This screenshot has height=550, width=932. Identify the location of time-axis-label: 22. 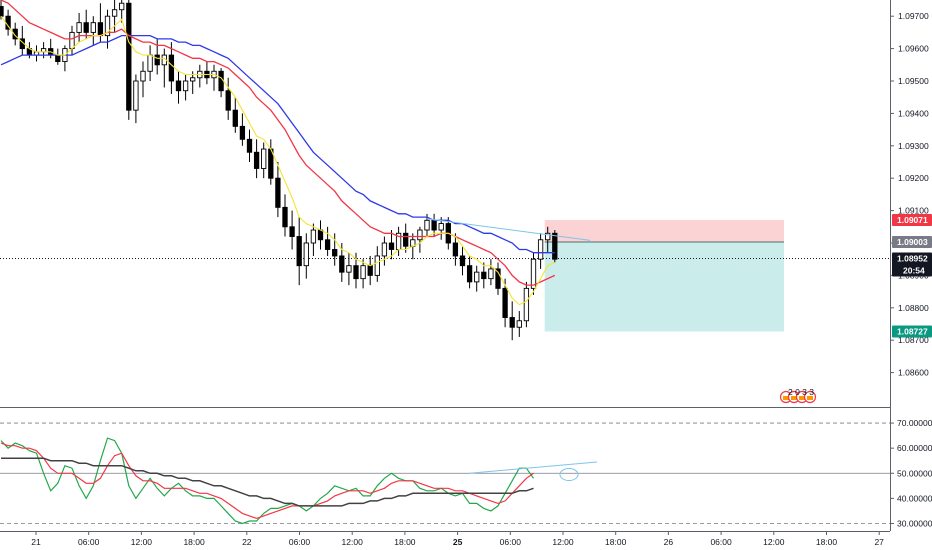
(247, 542).